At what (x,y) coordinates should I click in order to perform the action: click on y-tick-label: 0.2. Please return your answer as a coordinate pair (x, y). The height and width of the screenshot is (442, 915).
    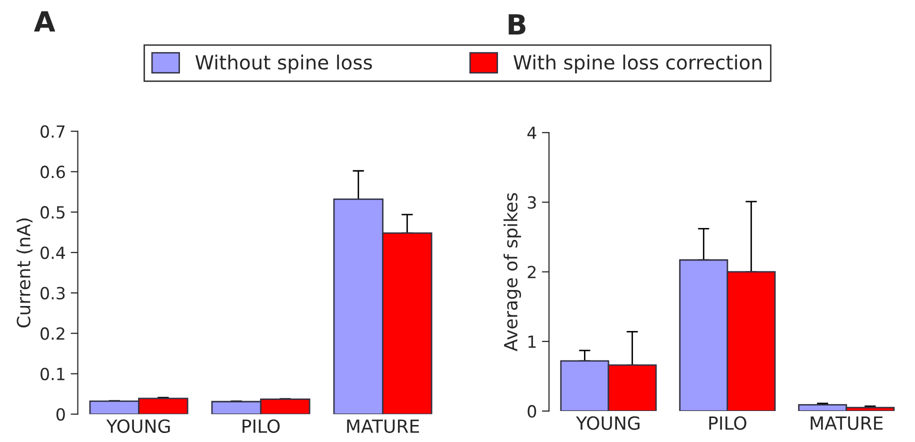
    Looking at the image, I should click on (52, 333).